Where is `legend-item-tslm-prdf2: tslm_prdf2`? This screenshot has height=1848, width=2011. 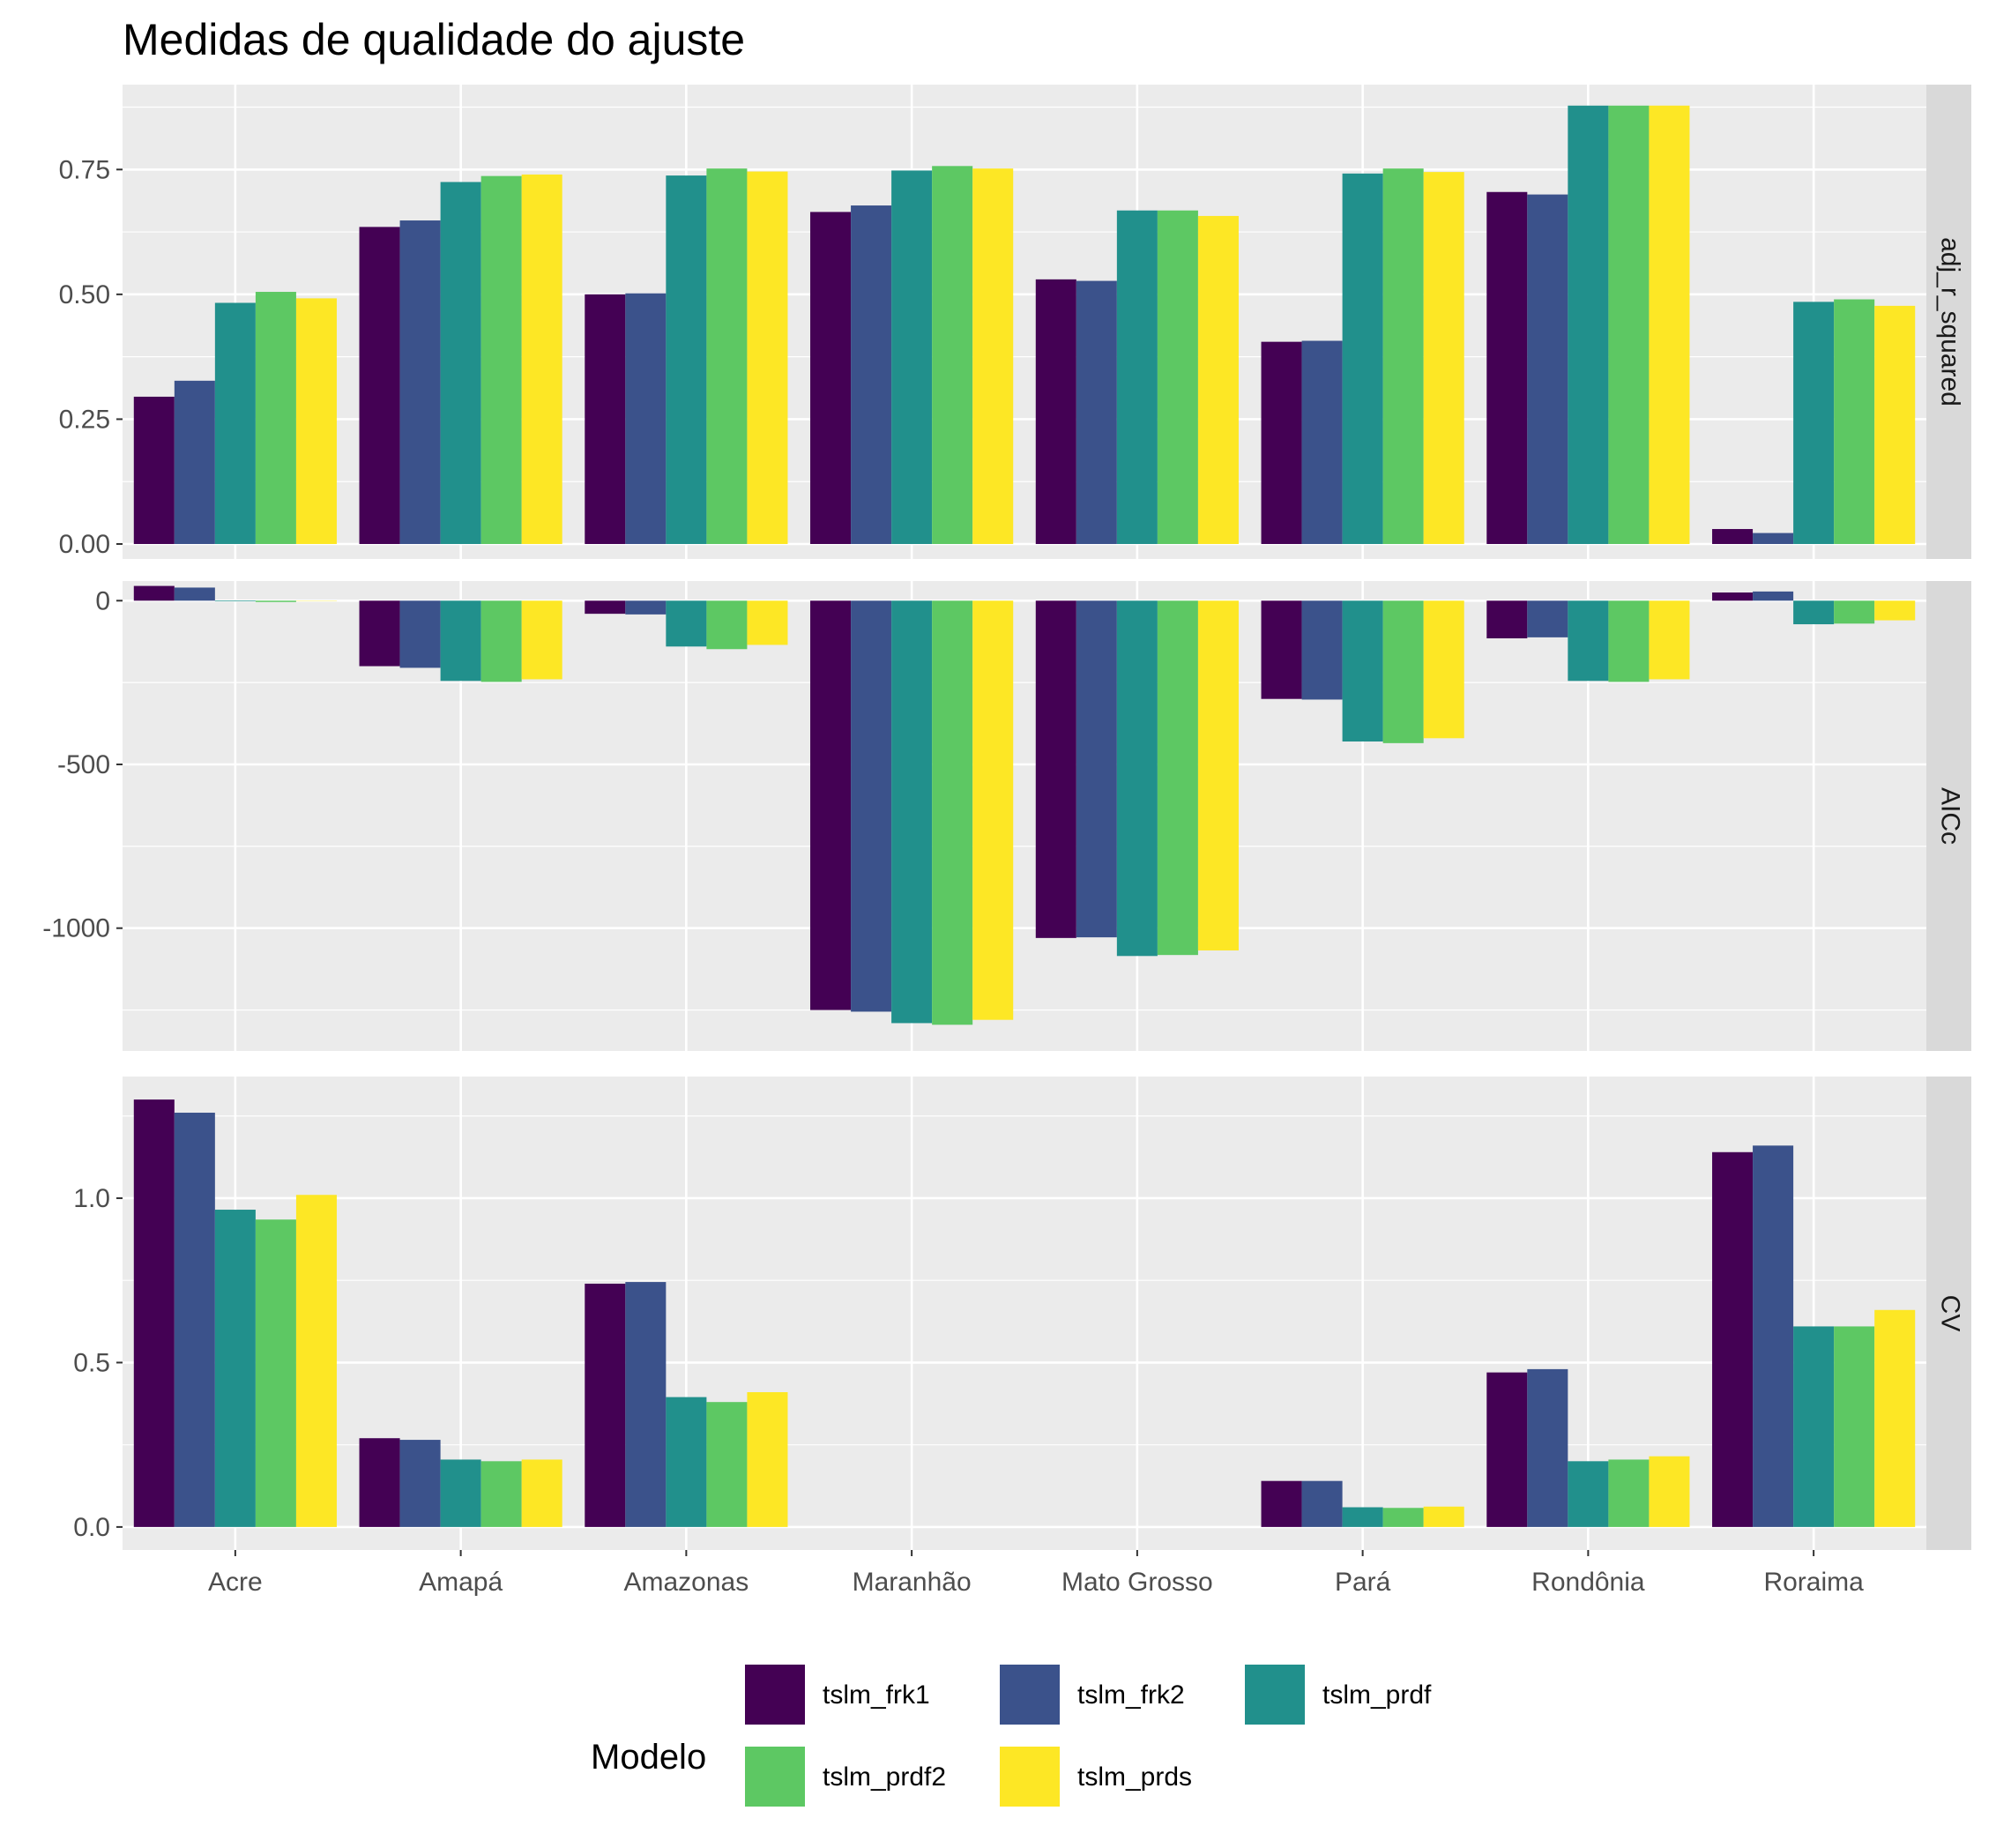
legend-item-tslm-prdf2: tslm_prdf2 is located at coordinates (845, 1777).